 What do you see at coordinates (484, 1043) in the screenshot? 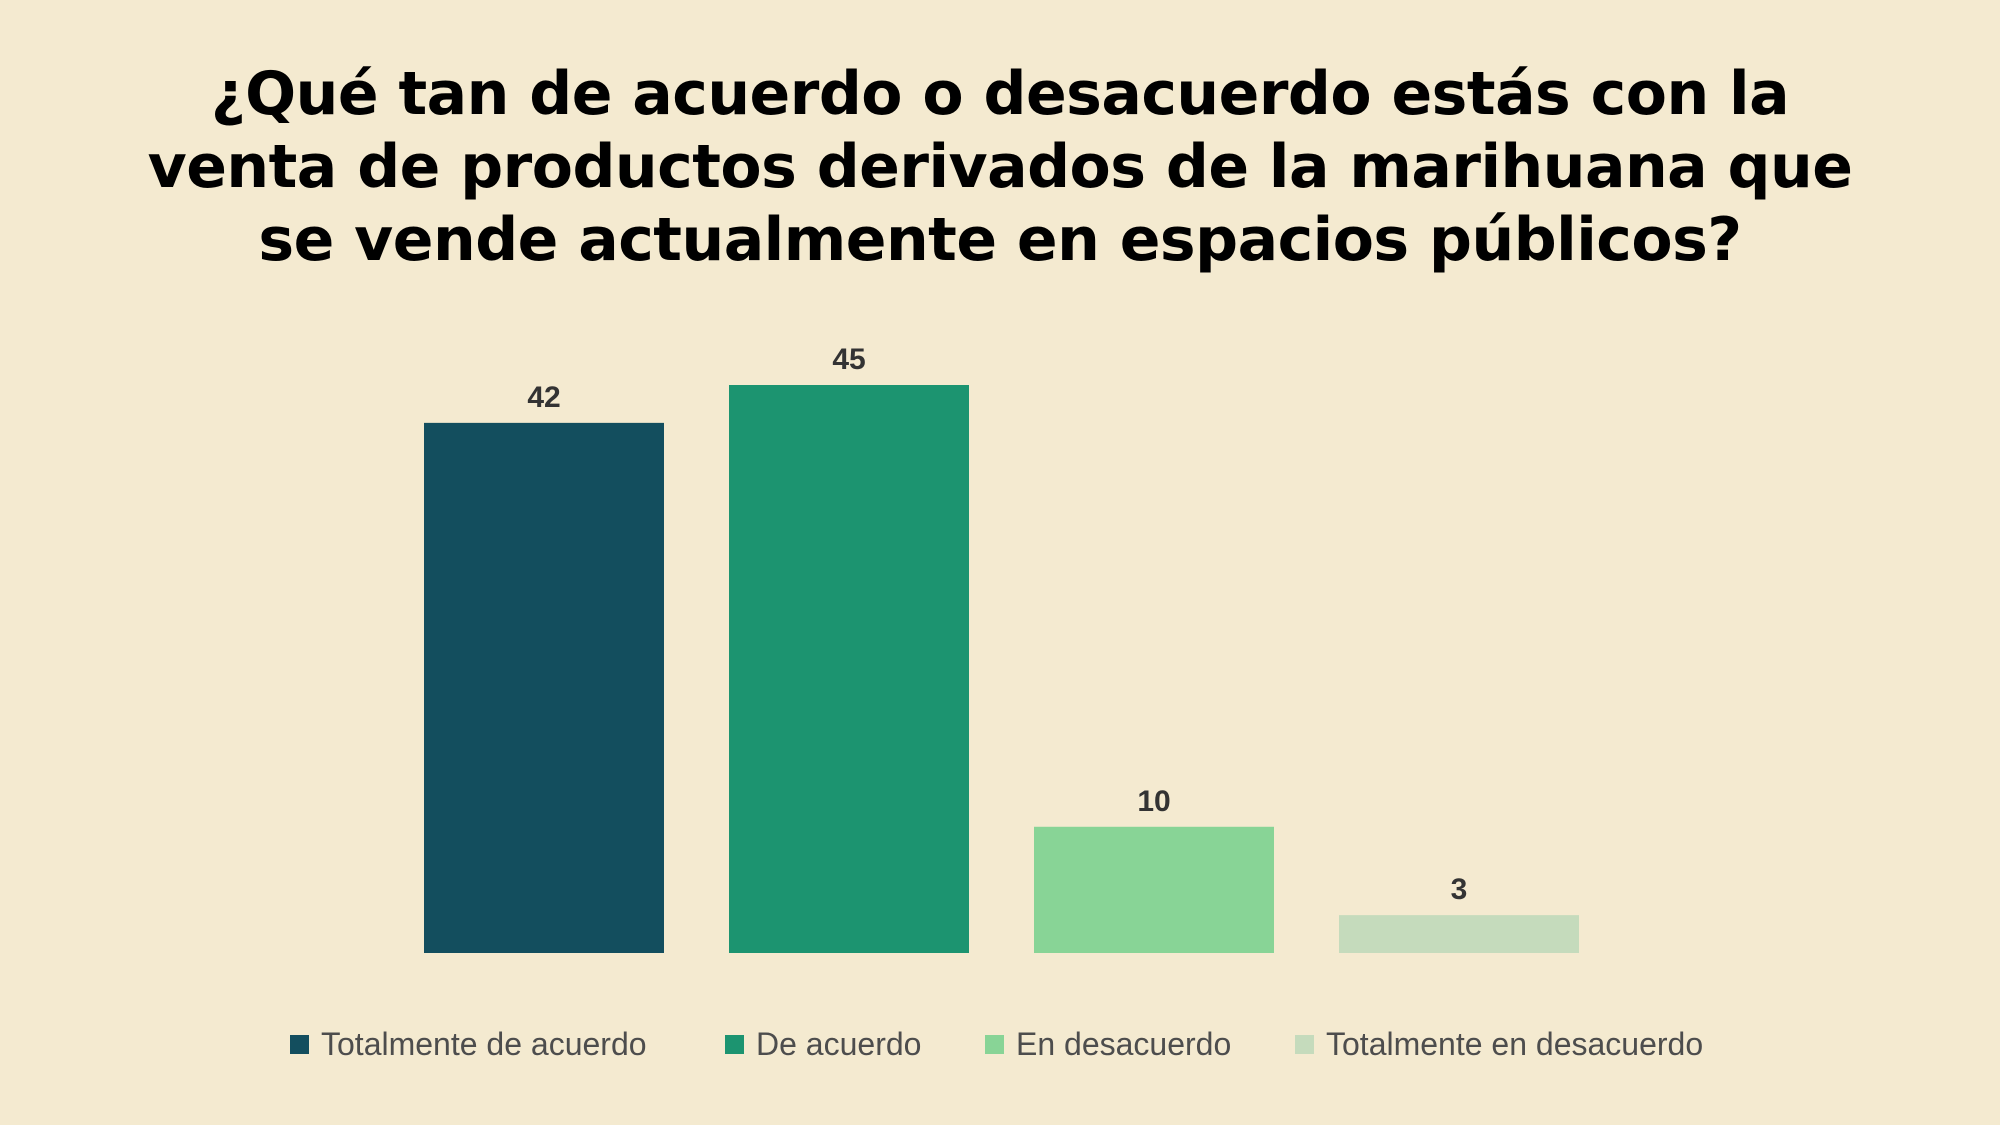
I see `legend-label-1: Totalmente de acuerdo` at bounding box center [484, 1043].